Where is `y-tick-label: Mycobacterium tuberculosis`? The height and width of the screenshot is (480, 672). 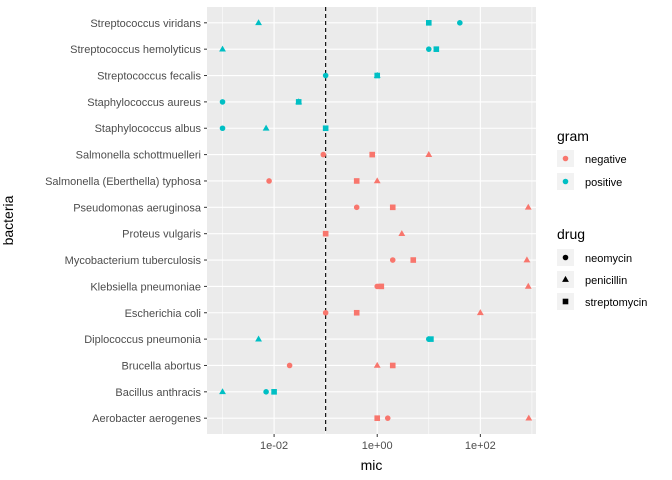
y-tick-label: Mycobacterium tuberculosis is located at coordinates (133, 261).